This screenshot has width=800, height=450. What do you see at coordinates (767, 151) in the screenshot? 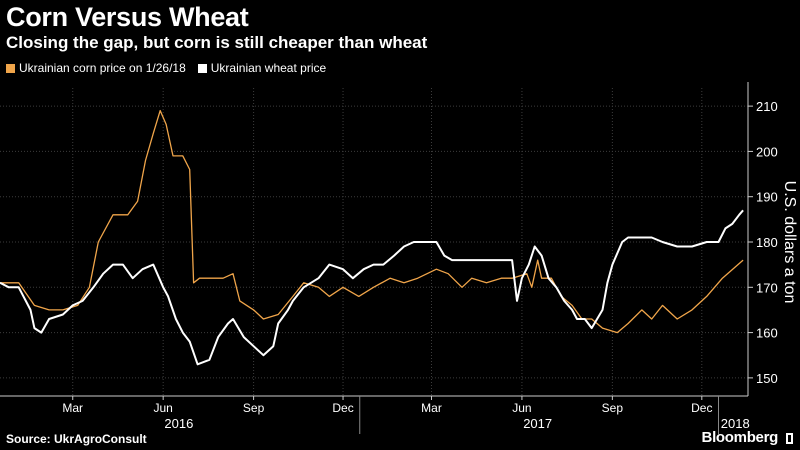
I see `y-tick-label: 200` at bounding box center [767, 151].